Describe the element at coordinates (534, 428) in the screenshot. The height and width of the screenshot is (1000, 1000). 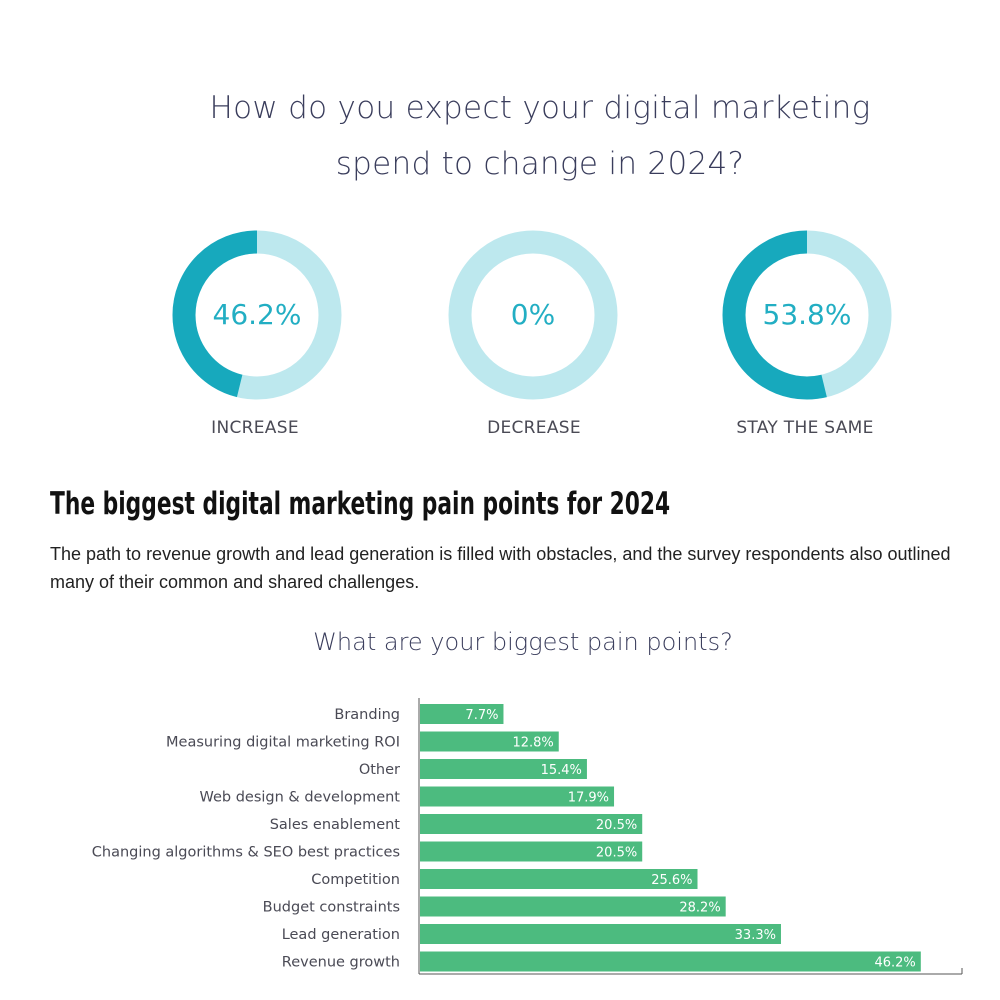
I see `donut-label-decrease: DECREASE` at that location.